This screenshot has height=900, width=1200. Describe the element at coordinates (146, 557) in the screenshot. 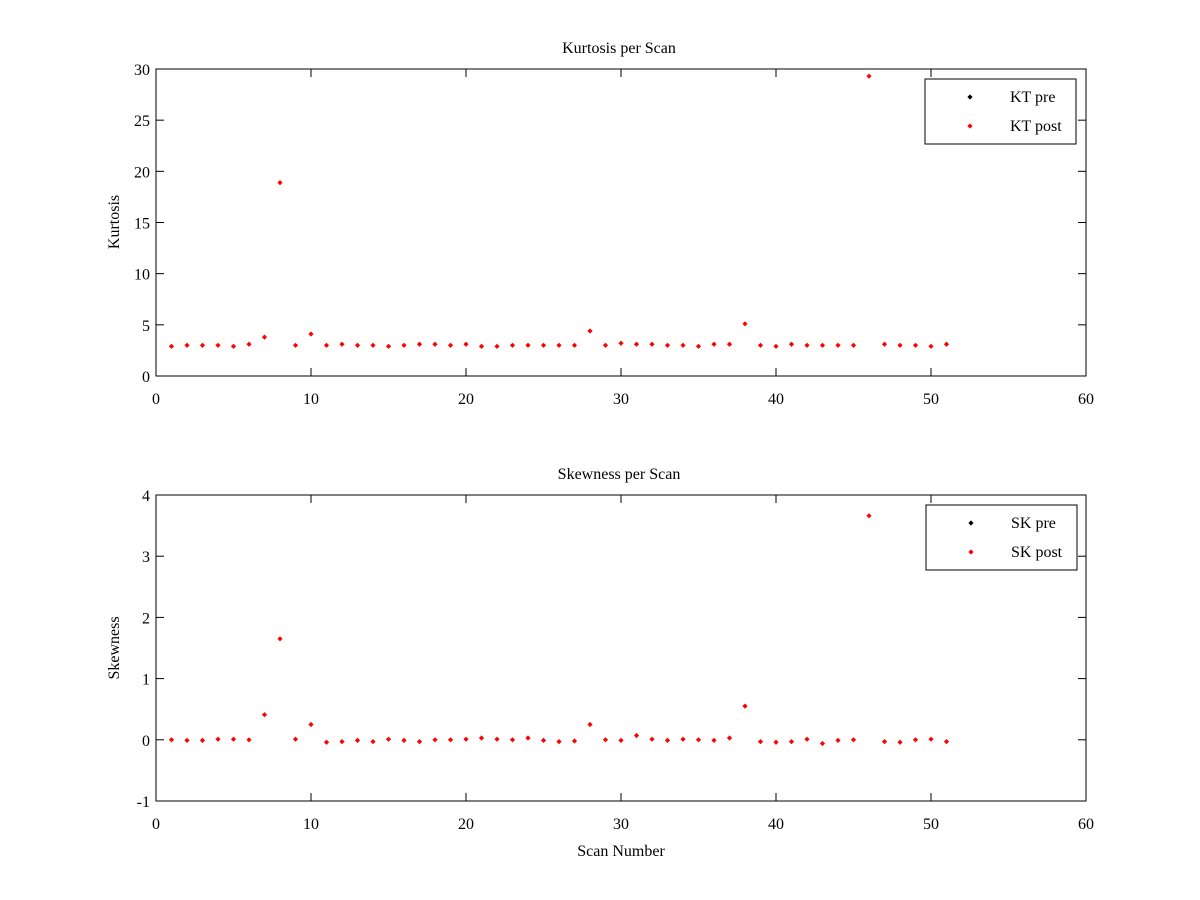

I see `skewness-y-tick-label: 3` at that location.